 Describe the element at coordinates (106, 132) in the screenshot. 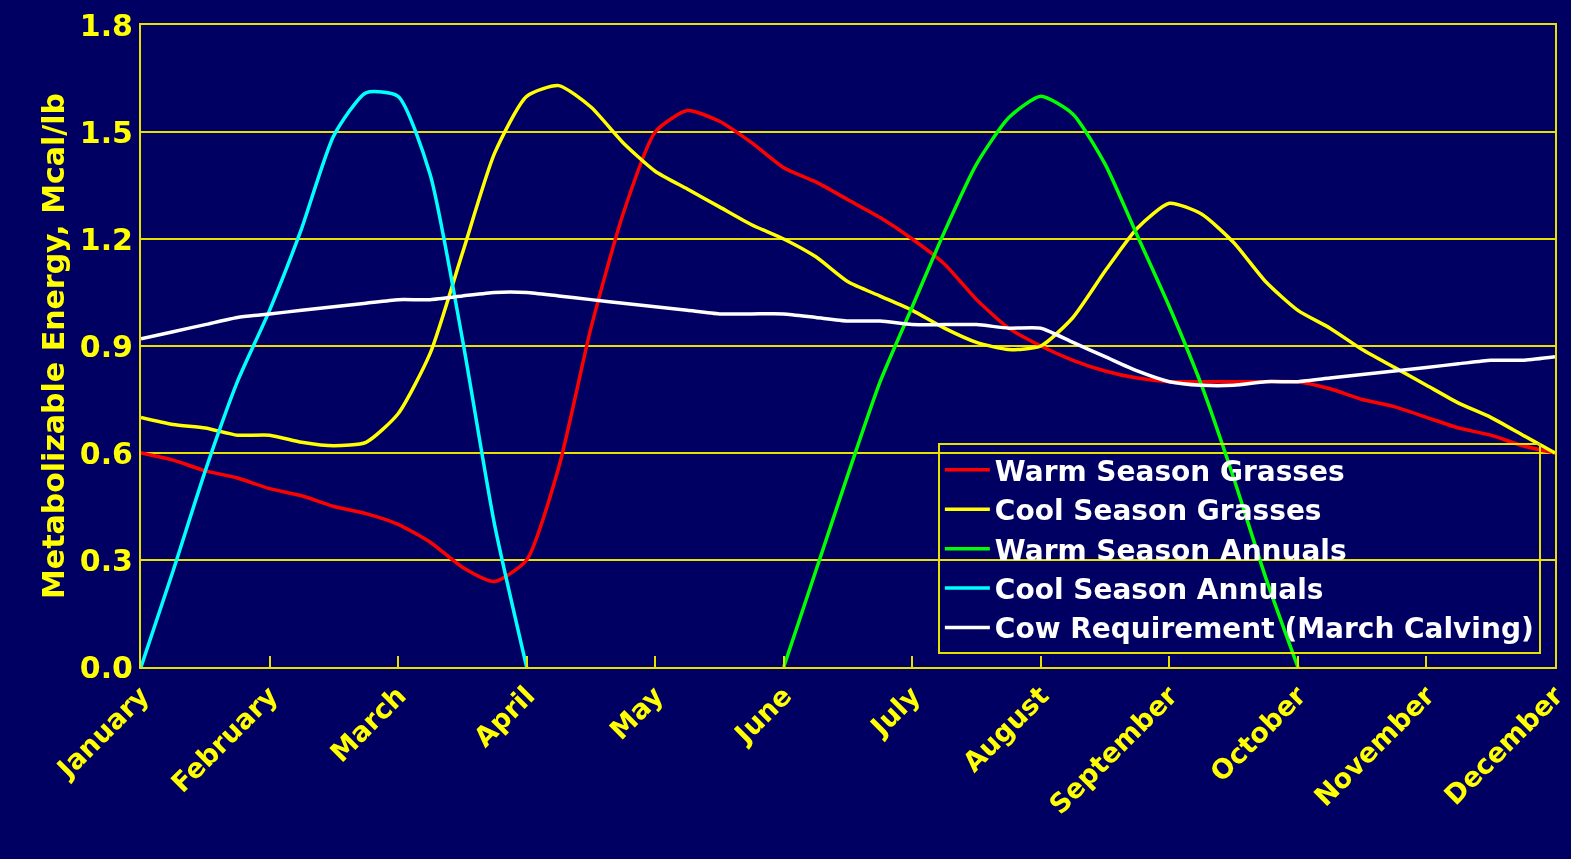

I see `y-tick-label: 1.5` at that location.